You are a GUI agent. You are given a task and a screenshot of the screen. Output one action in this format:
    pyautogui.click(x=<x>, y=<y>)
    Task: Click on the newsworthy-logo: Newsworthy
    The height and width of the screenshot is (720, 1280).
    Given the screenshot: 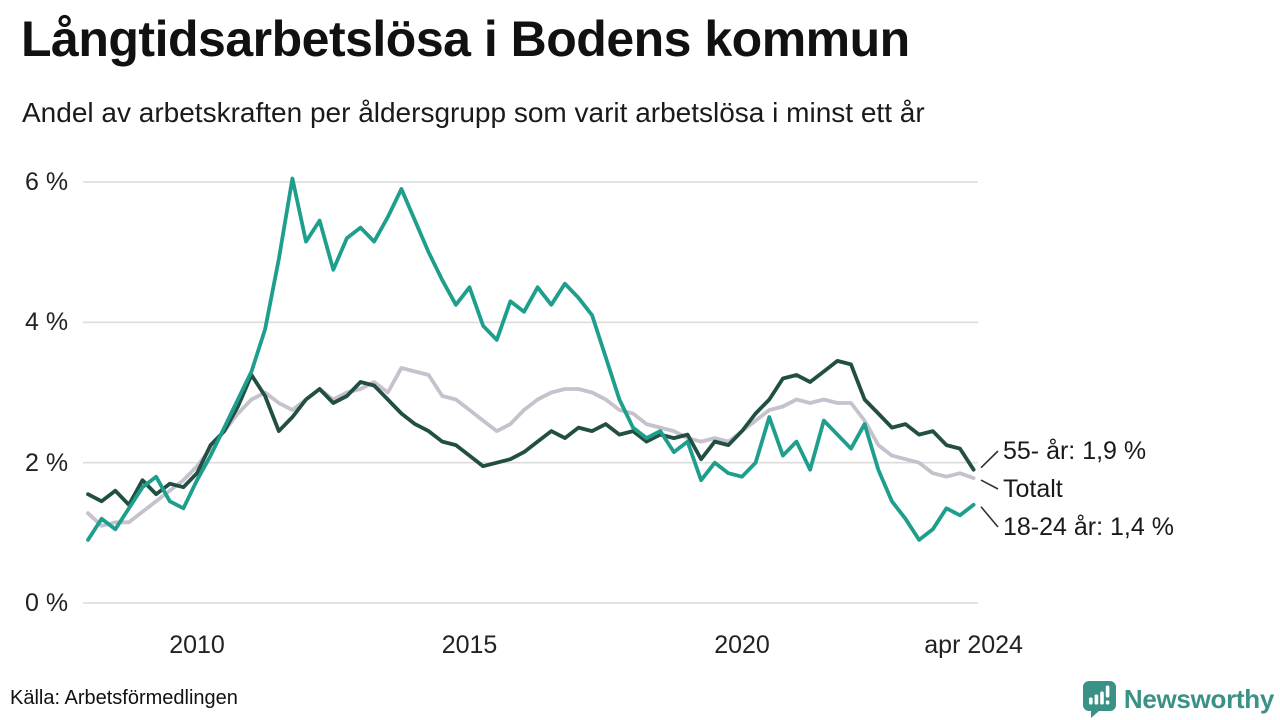 What is the action you would take?
    pyautogui.click(x=1178, y=699)
    